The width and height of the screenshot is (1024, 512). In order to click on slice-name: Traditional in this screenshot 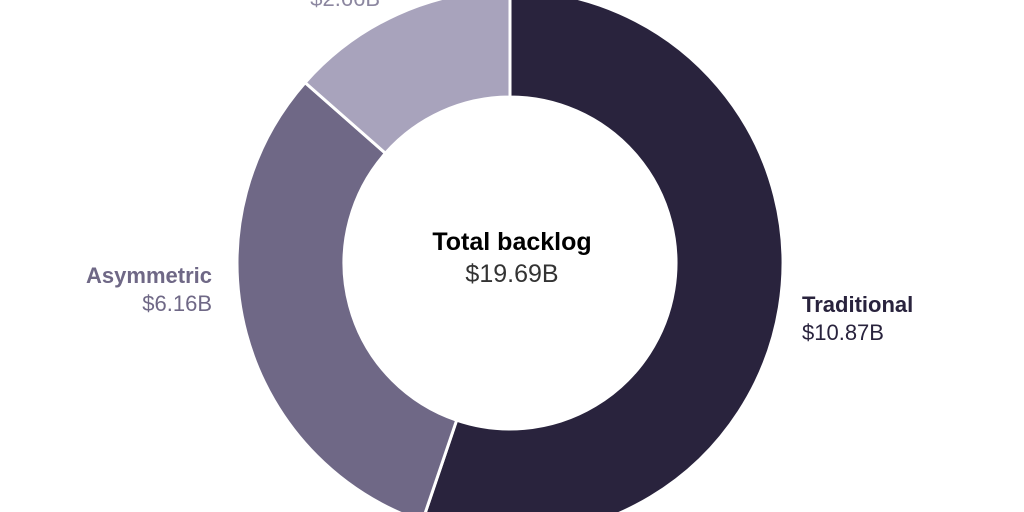, I will do `click(858, 304)`.